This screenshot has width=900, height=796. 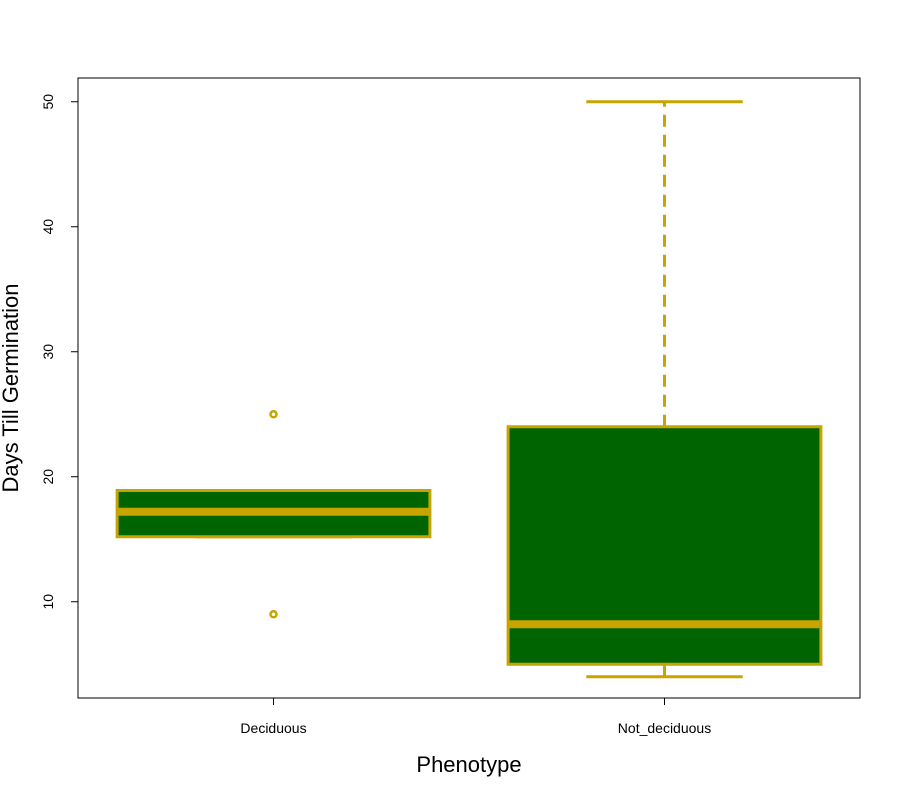 What do you see at coordinates (48, 602) in the screenshot?
I see `y-tick-label: 10` at bounding box center [48, 602].